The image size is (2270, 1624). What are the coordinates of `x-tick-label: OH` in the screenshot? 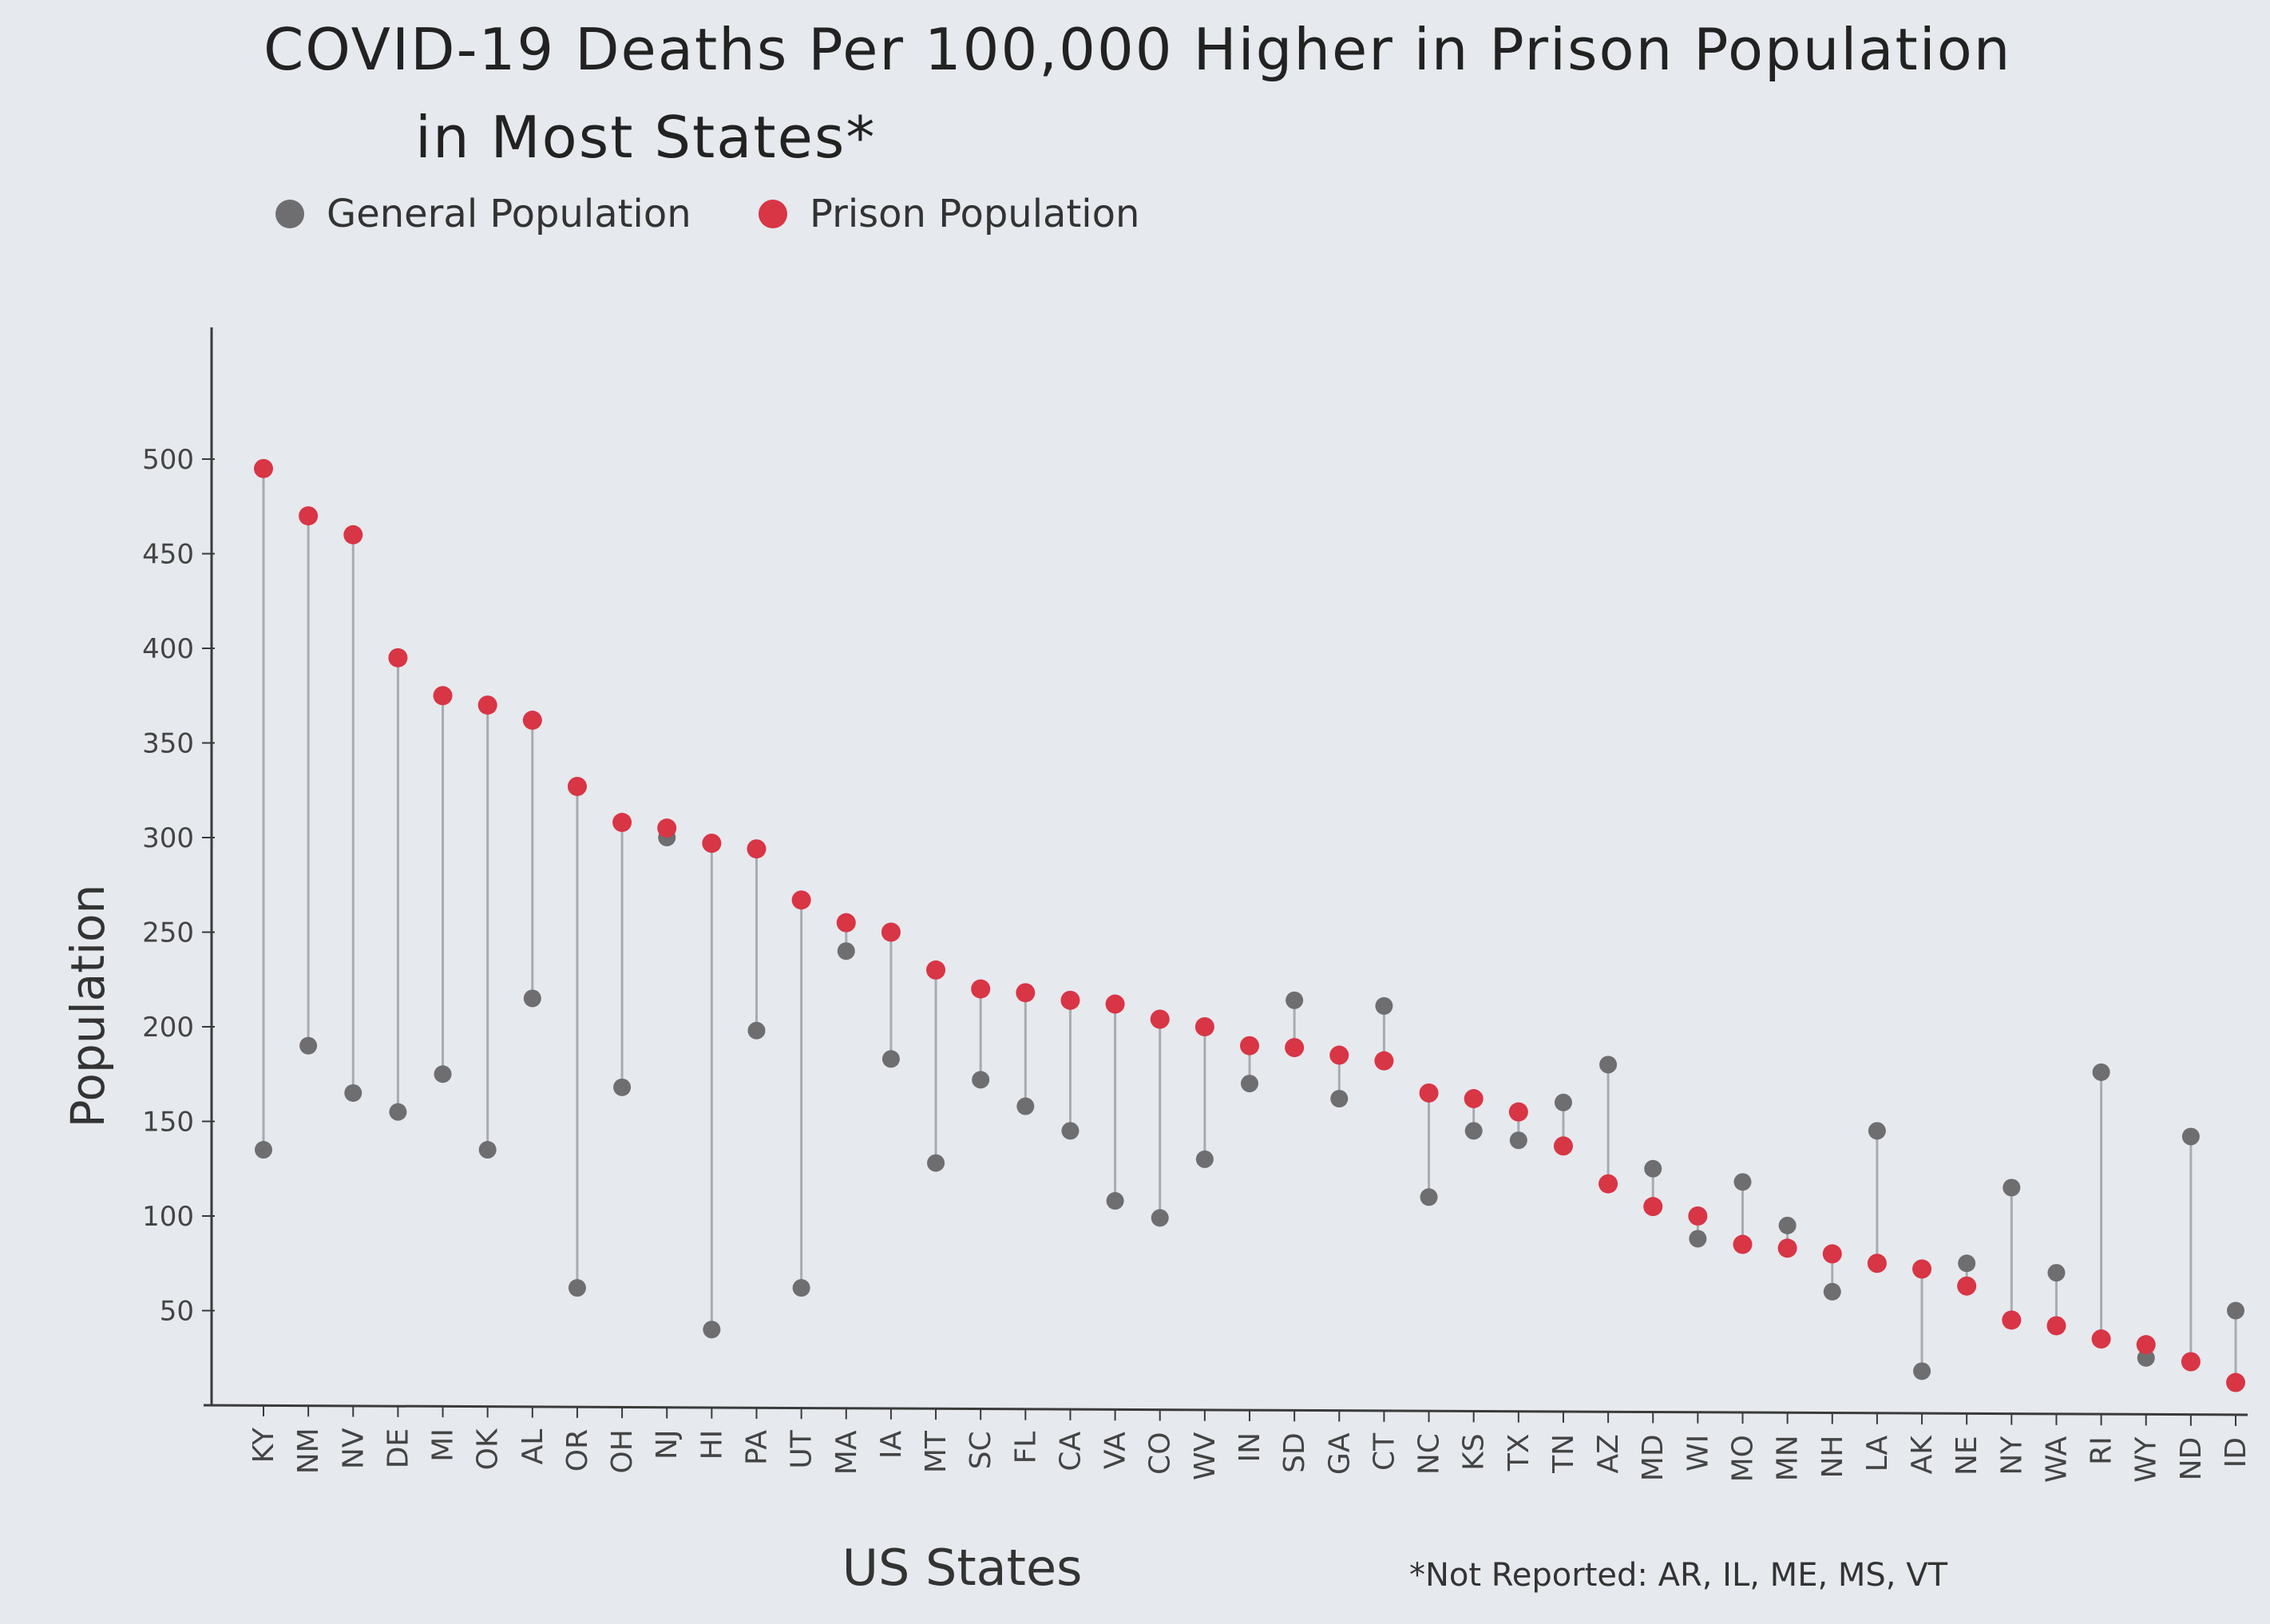 It's located at (622, 1451).